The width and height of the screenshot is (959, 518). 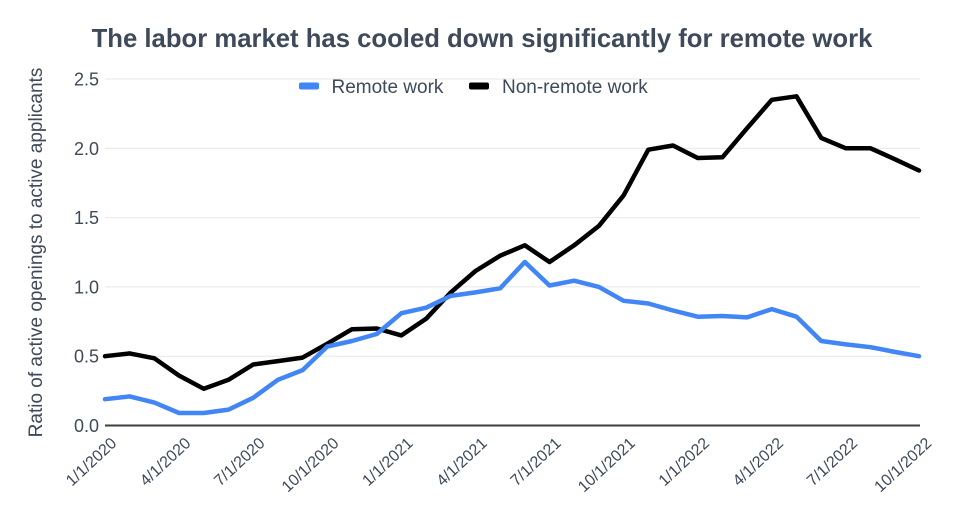 What do you see at coordinates (86, 426) in the screenshot?
I see `svg-text: 0.0` at bounding box center [86, 426].